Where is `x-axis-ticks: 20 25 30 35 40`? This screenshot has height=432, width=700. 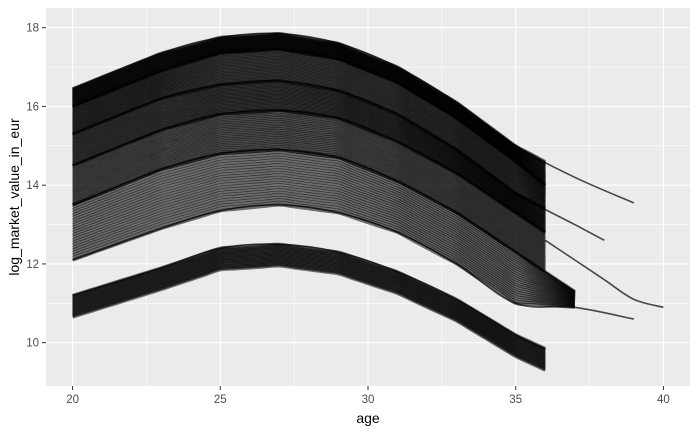
x-axis-ticks: 20 25 30 35 40 is located at coordinates (368, 396).